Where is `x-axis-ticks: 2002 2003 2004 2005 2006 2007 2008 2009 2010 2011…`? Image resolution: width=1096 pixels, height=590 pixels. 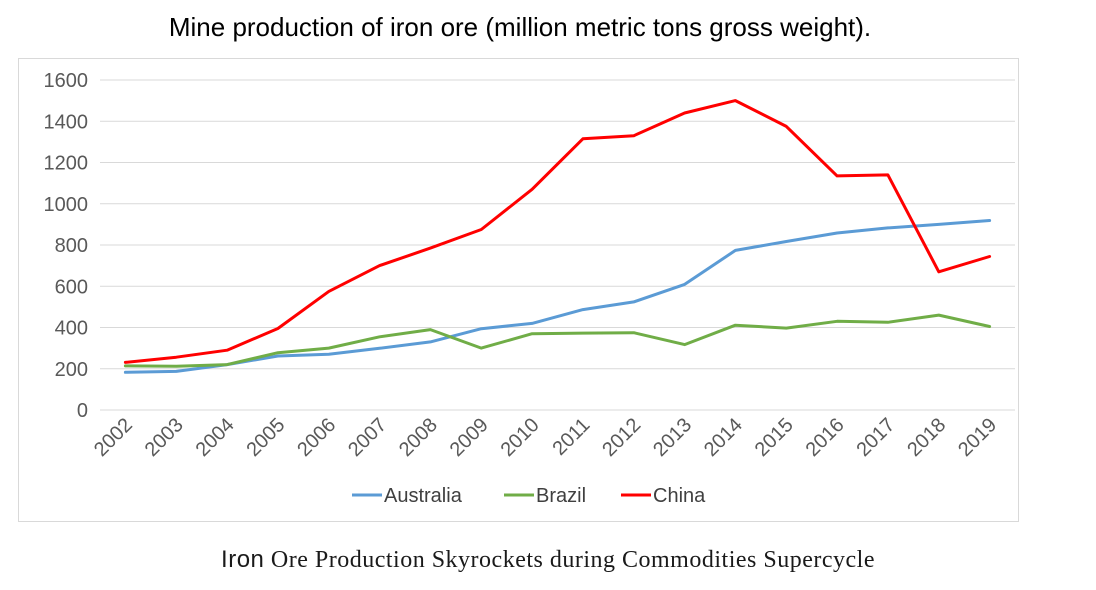 x-axis-ticks: 2002 2003 2004 2005 2006 2007 2008 2009 2010 2011… is located at coordinates (545, 437).